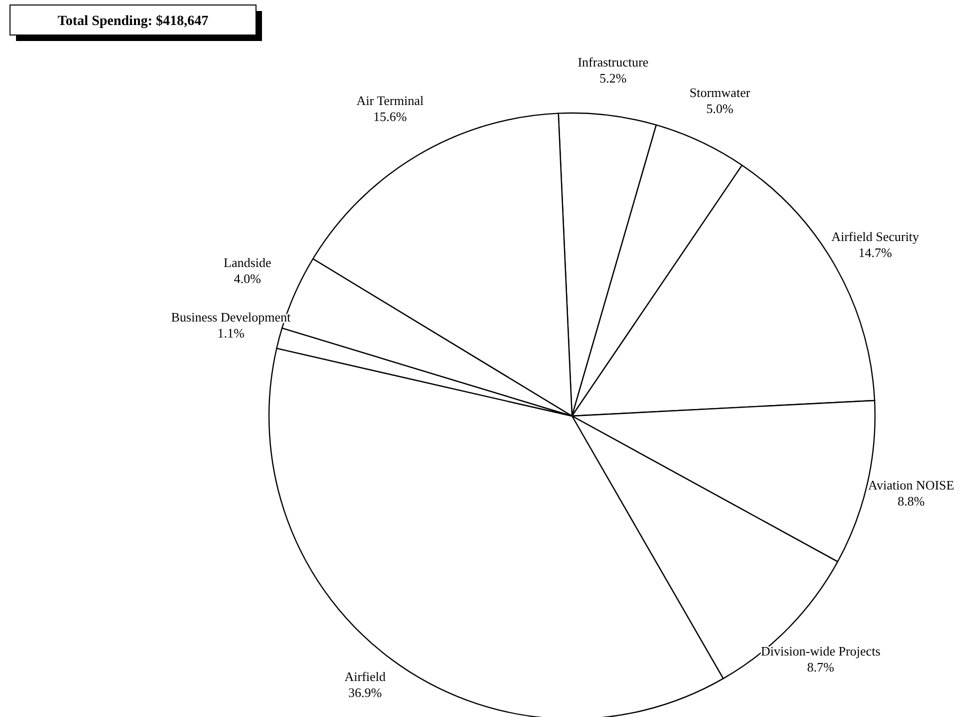 This screenshot has height=717, width=980. What do you see at coordinates (365, 676) in the screenshot?
I see `slice-label: Airfield` at bounding box center [365, 676].